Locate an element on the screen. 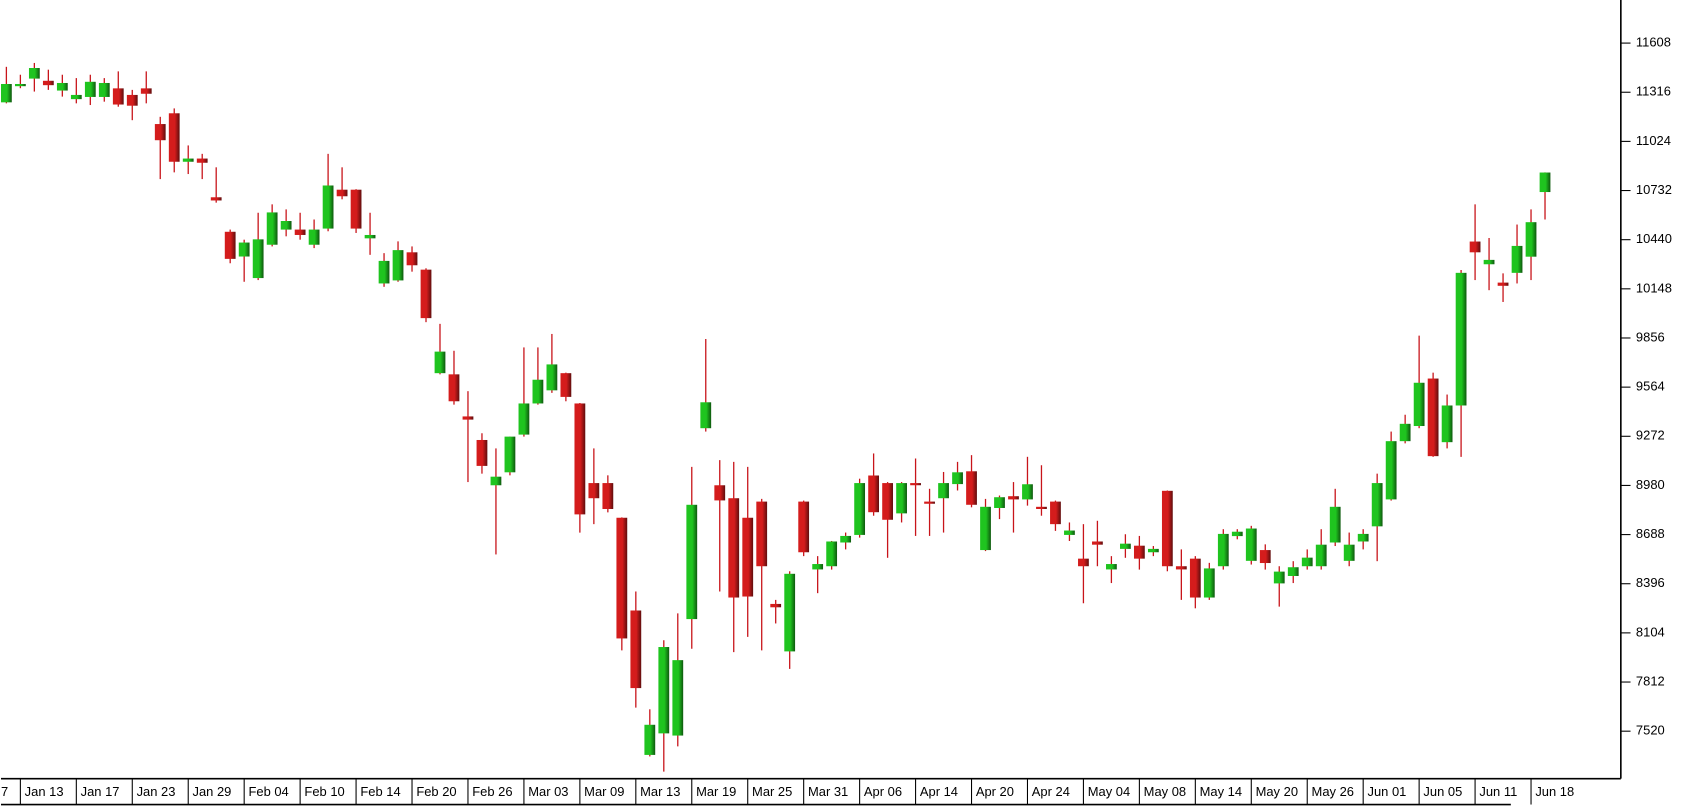  x-tick-label: Mar 19 is located at coordinates (716, 791).